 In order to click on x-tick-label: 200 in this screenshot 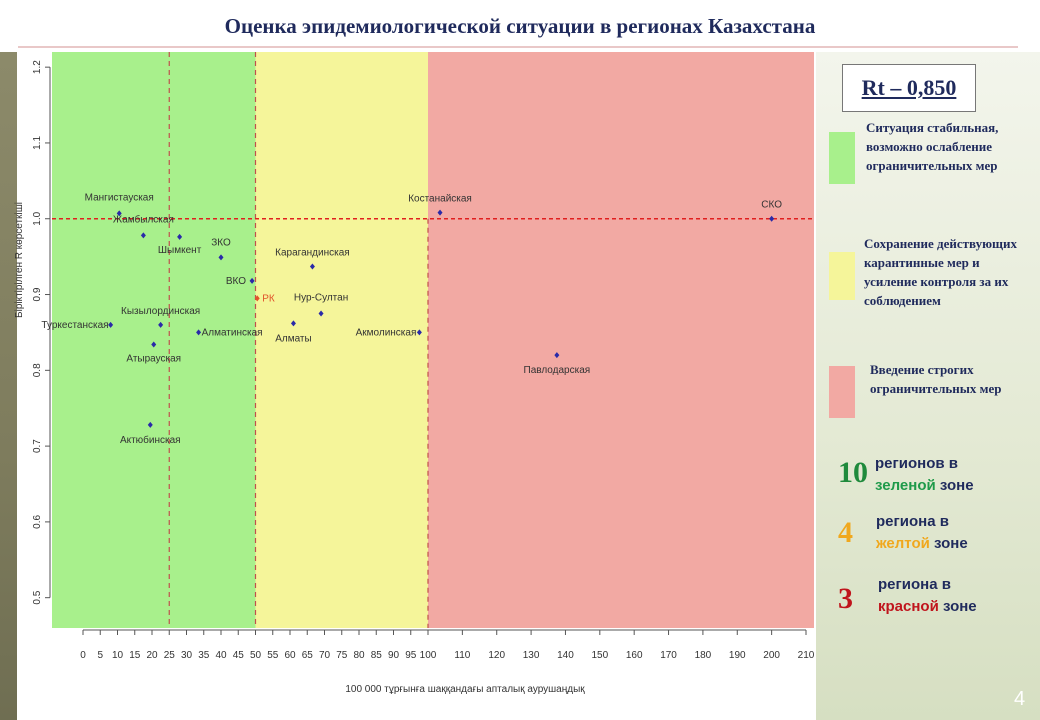, I will do `click(771, 655)`.